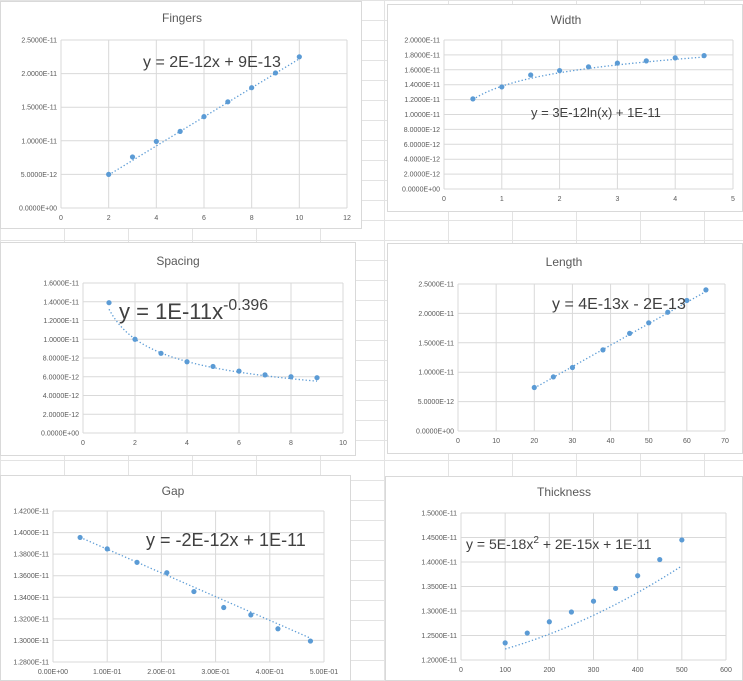  What do you see at coordinates (436, 402) in the screenshot?
I see `y-tick-label: 5.0000E-12` at bounding box center [436, 402].